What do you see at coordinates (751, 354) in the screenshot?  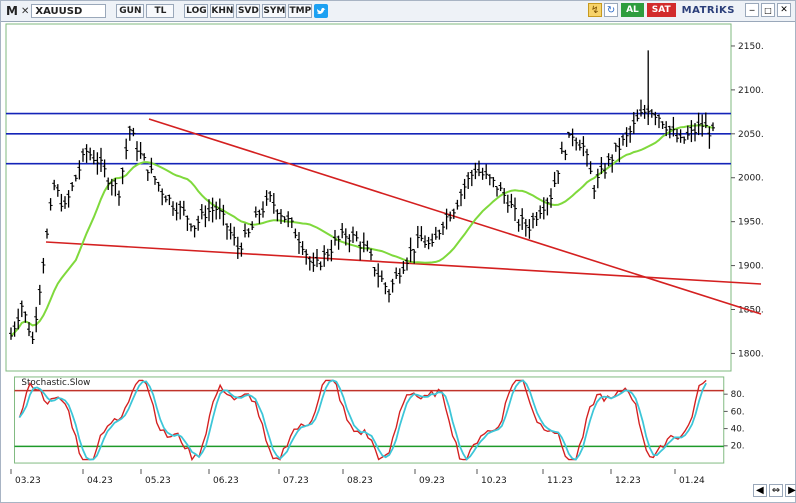 I see `price-tick-label: 1800.` at bounding box center [751, 354].